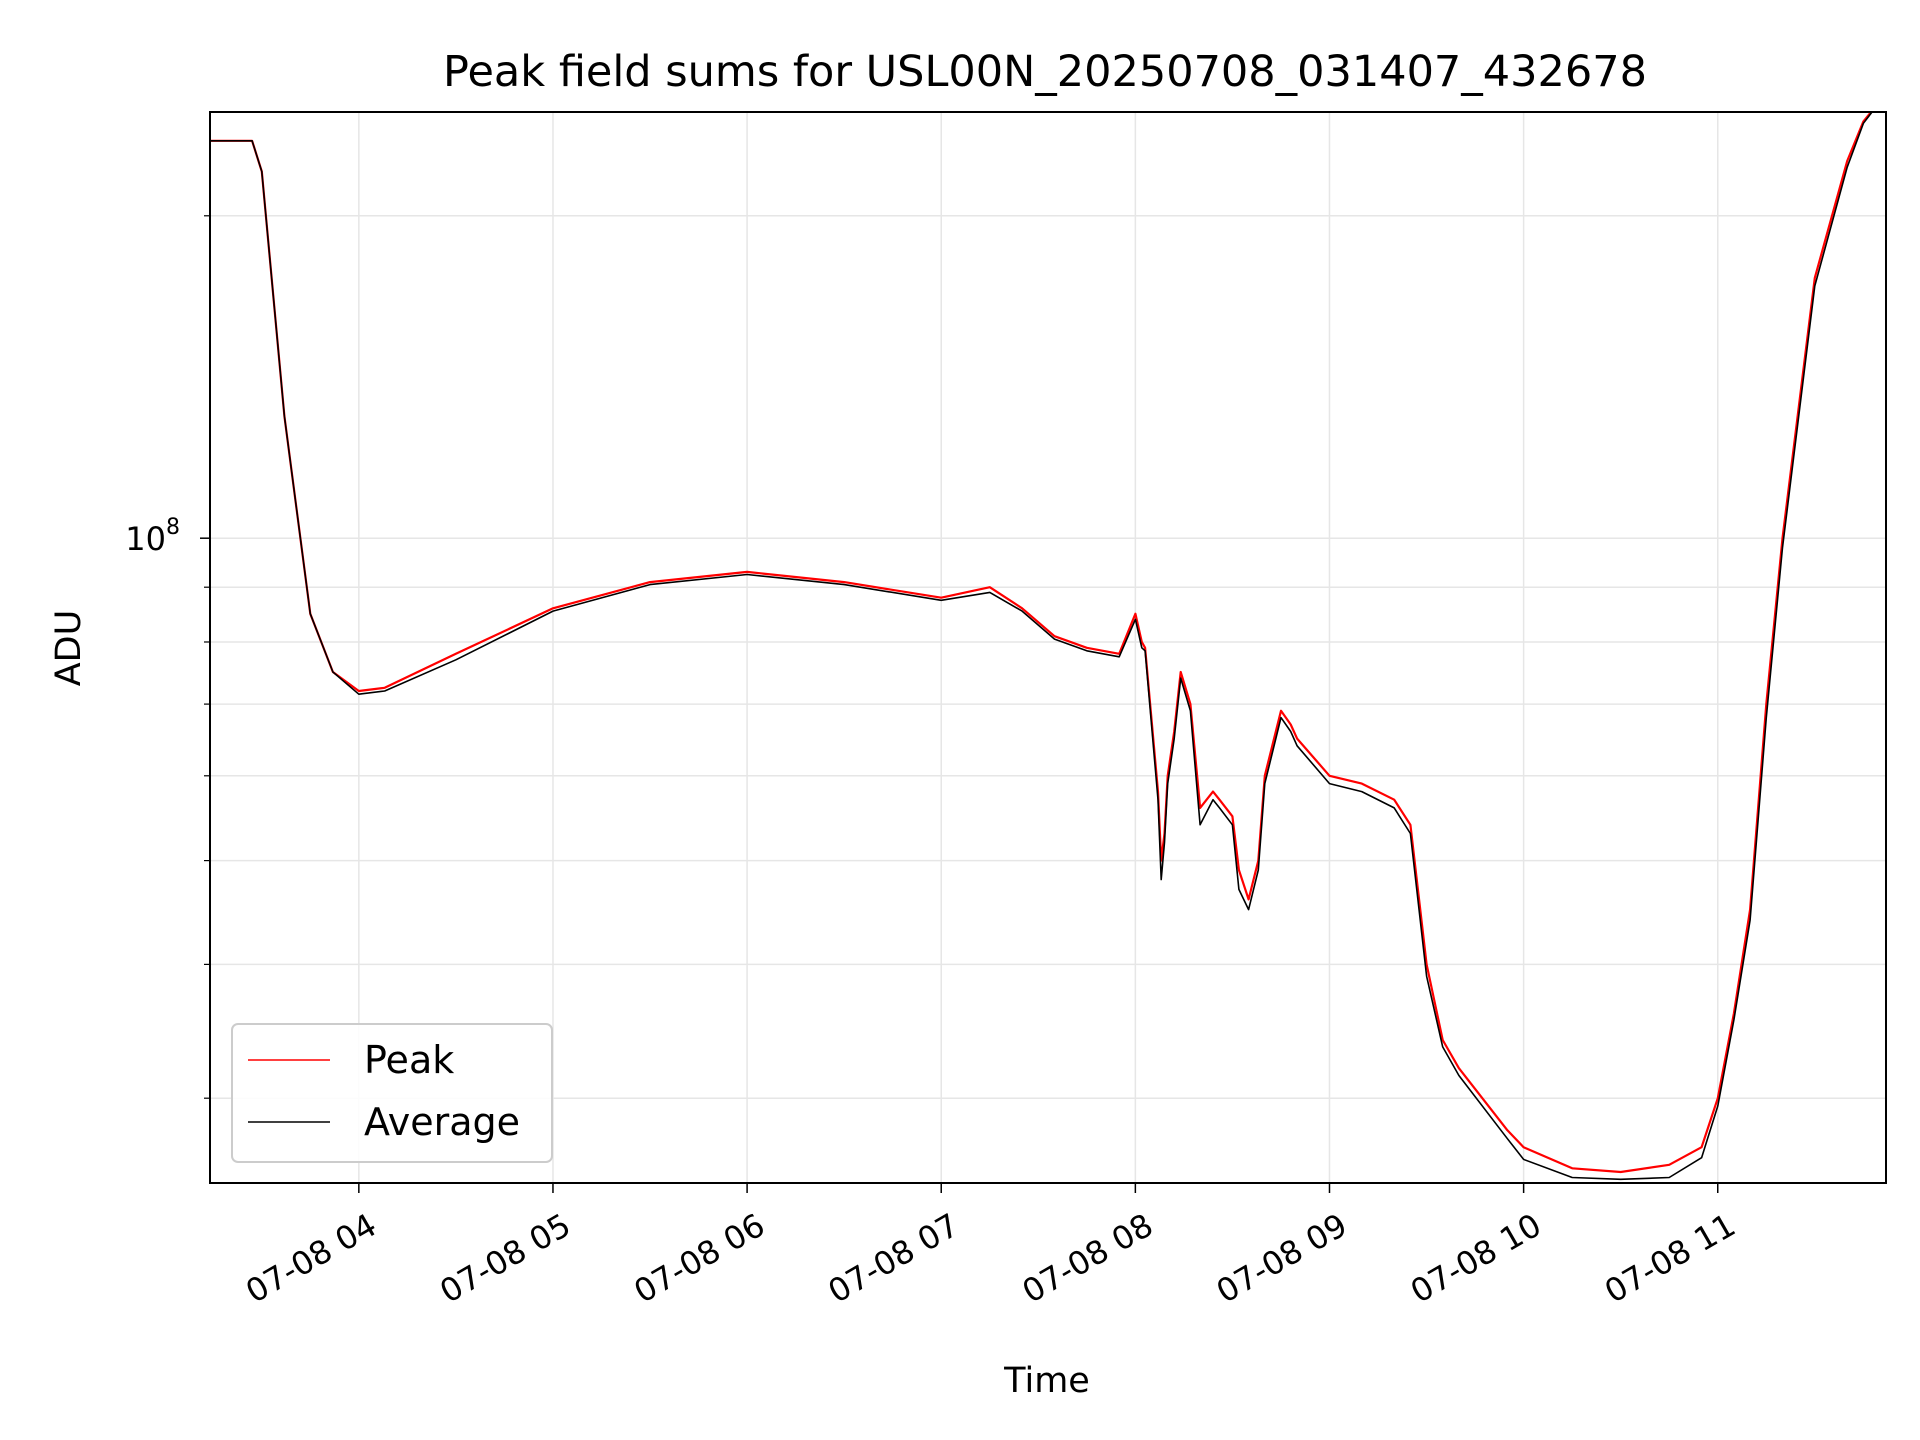 The image size is (1920, 1440). Describe the element at coordinates (152, 536) in the screenshot. I see `y-tick-label: 108` at that location.